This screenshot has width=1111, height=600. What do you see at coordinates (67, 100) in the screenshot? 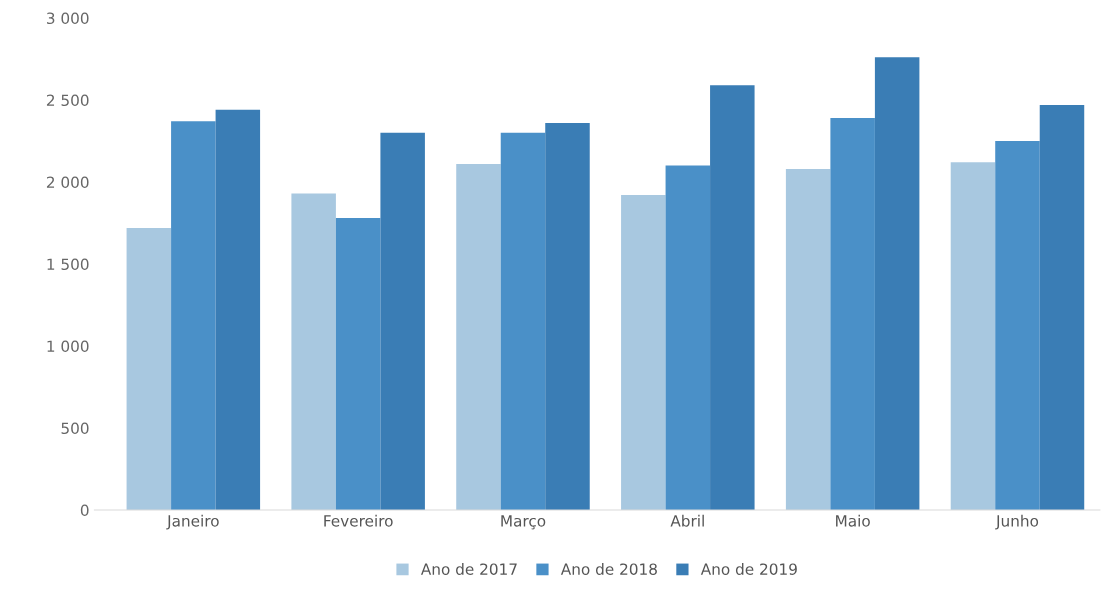
I see `y-tick-label: 2 500` at bounding box center [67, 100].